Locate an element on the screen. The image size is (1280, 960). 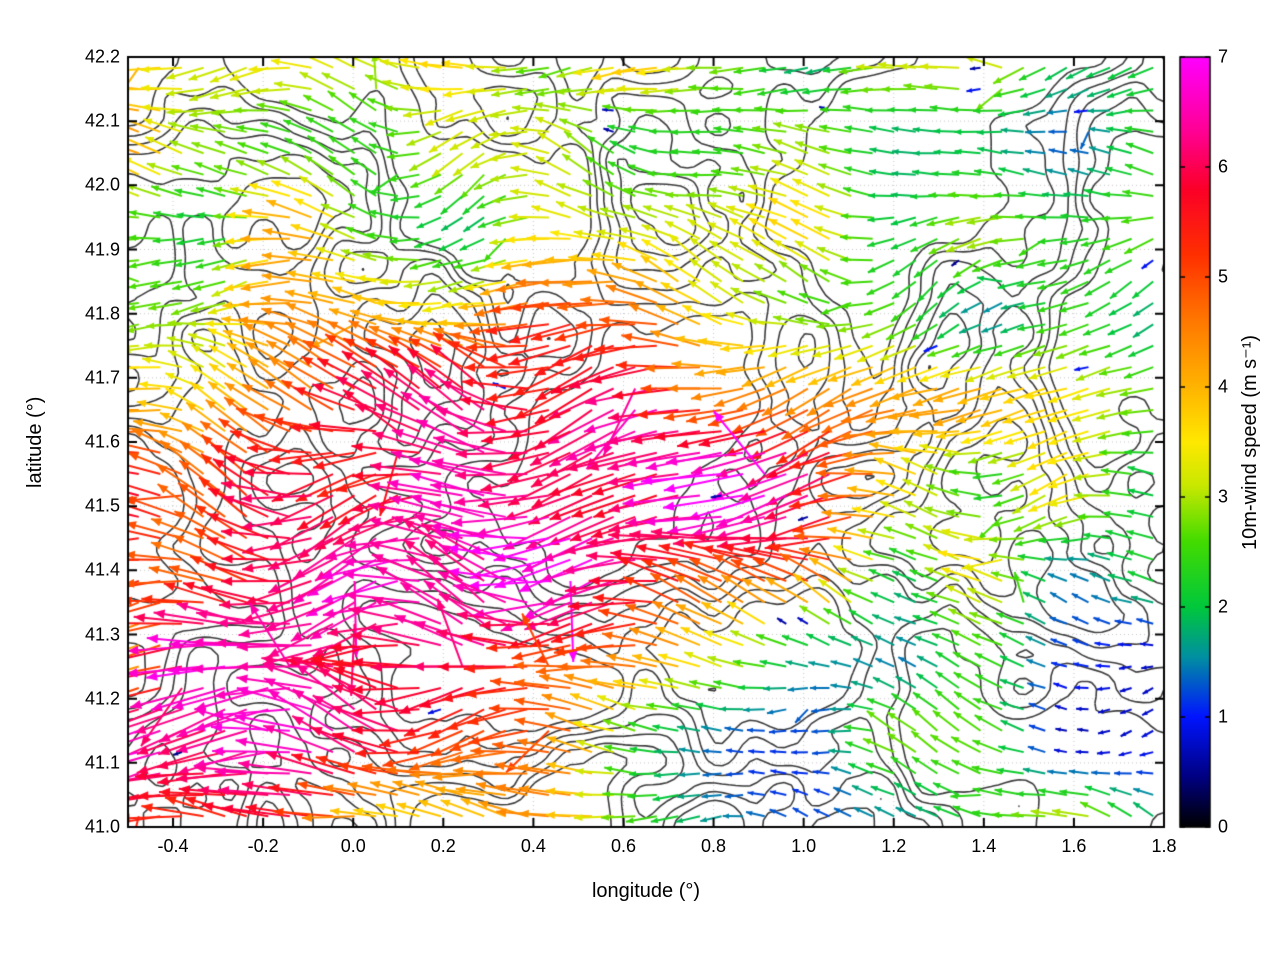
xtick-label: 0.0 is located at coordinates (353, 846).